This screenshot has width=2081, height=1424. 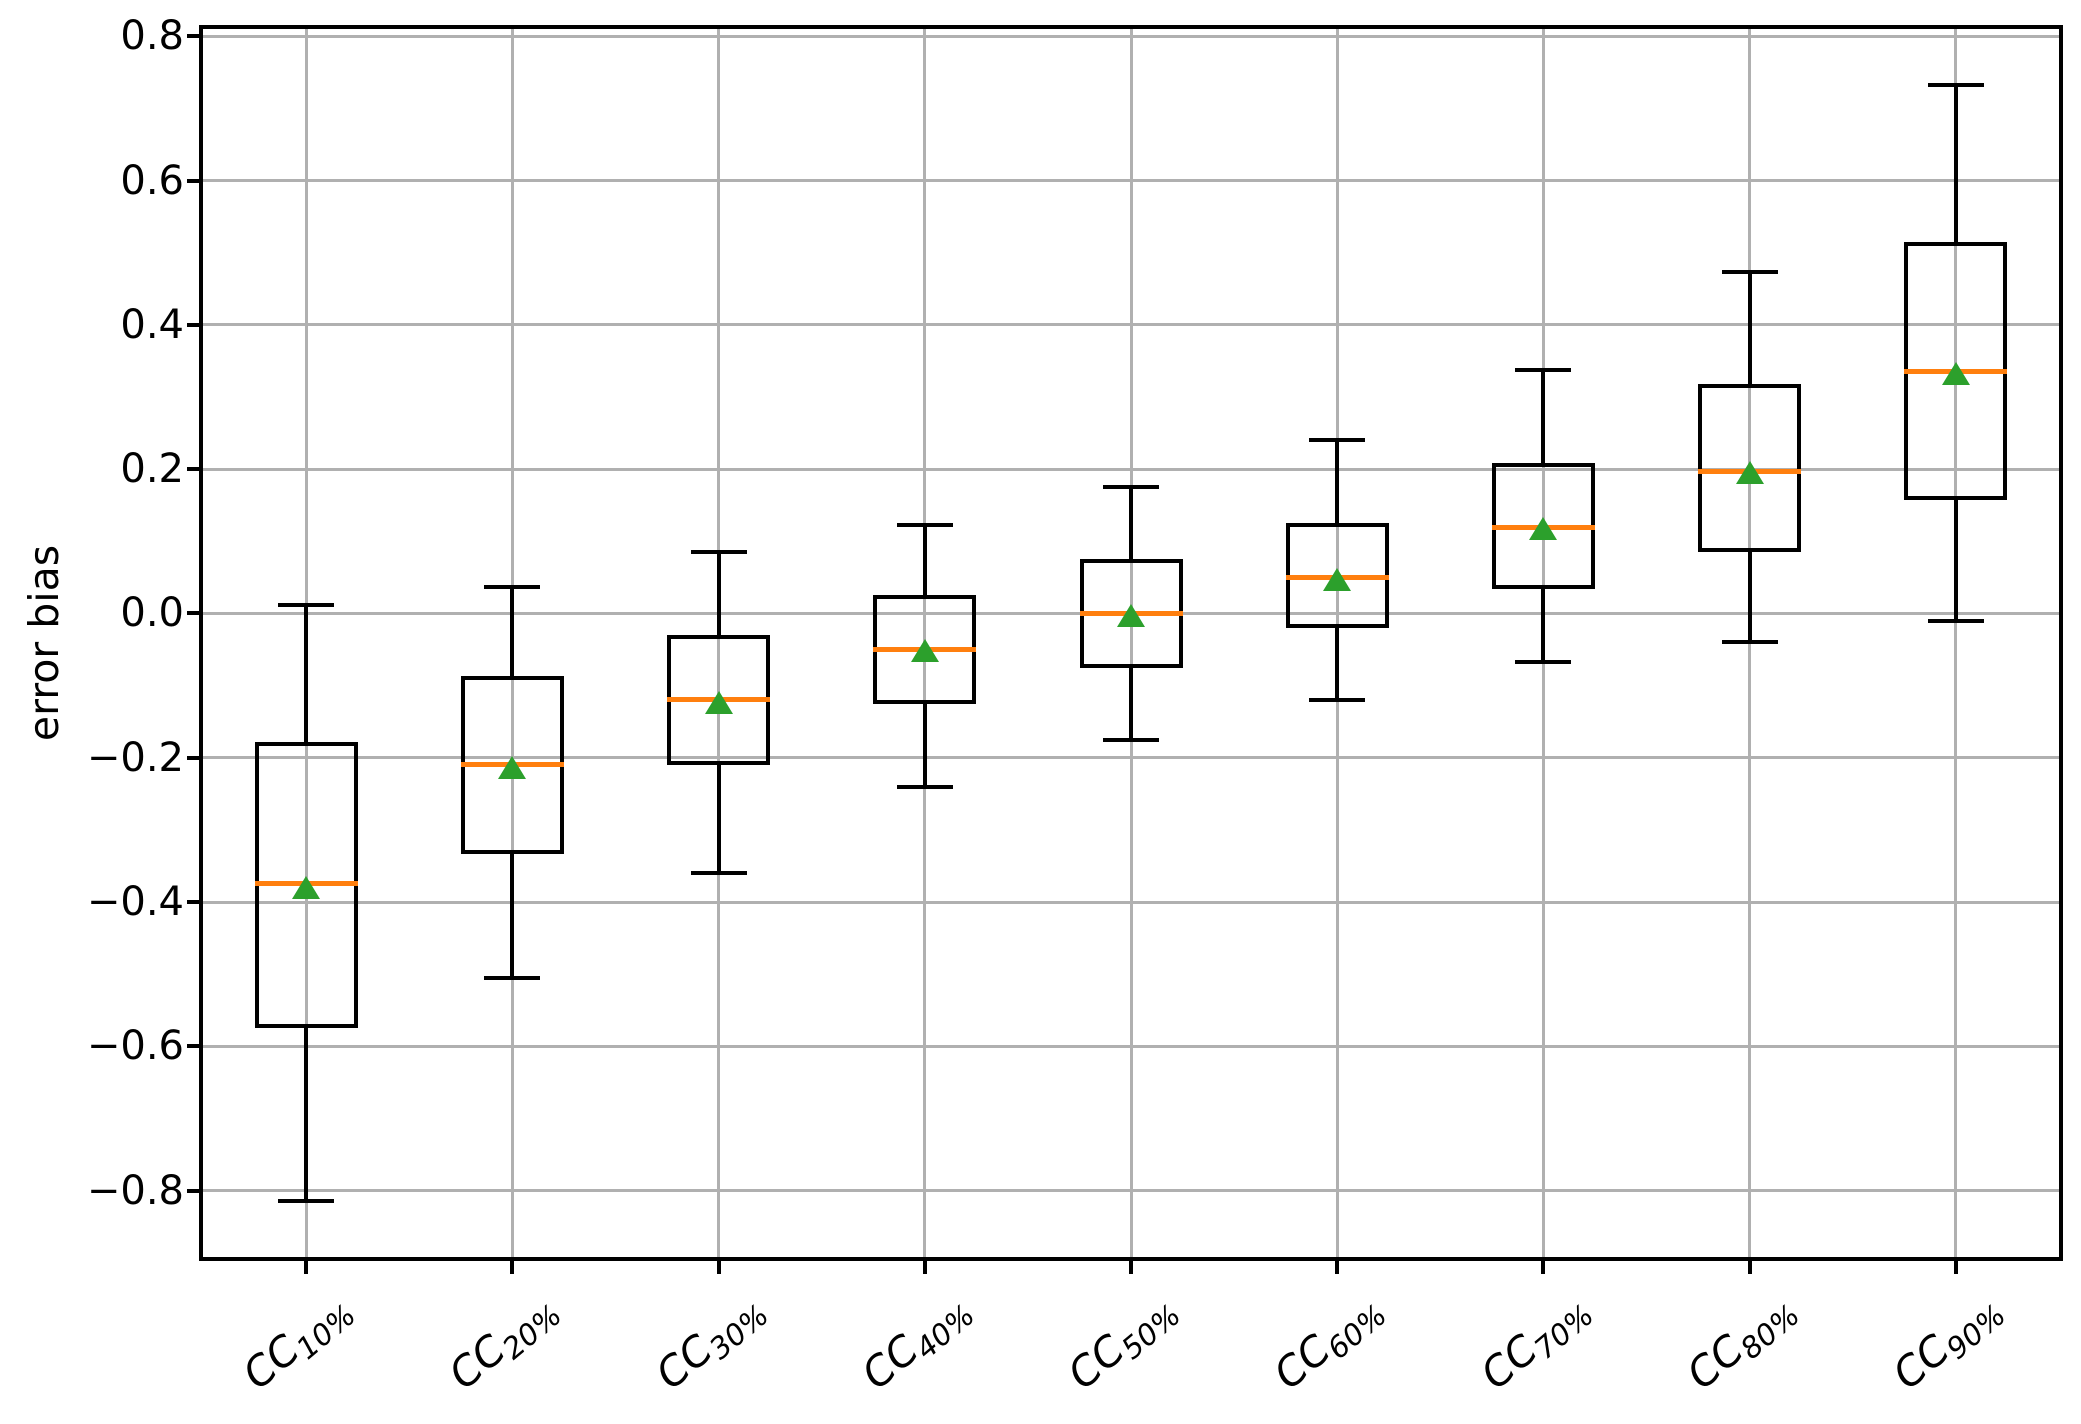 I want to click on y-axis-label: error bias, so click(x=44, y=643).